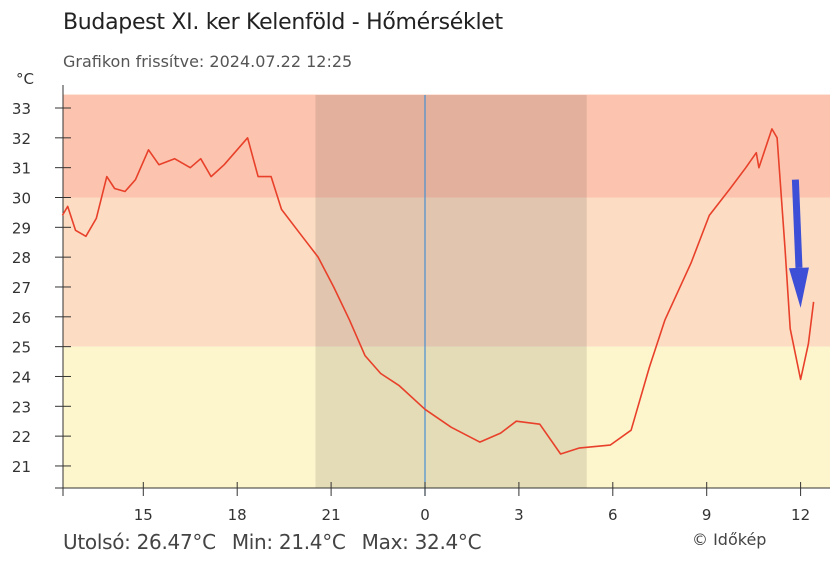  Describe the element at coordinates (519, 515) in the screenshot. I see `x-tick-label: 3` at that location.